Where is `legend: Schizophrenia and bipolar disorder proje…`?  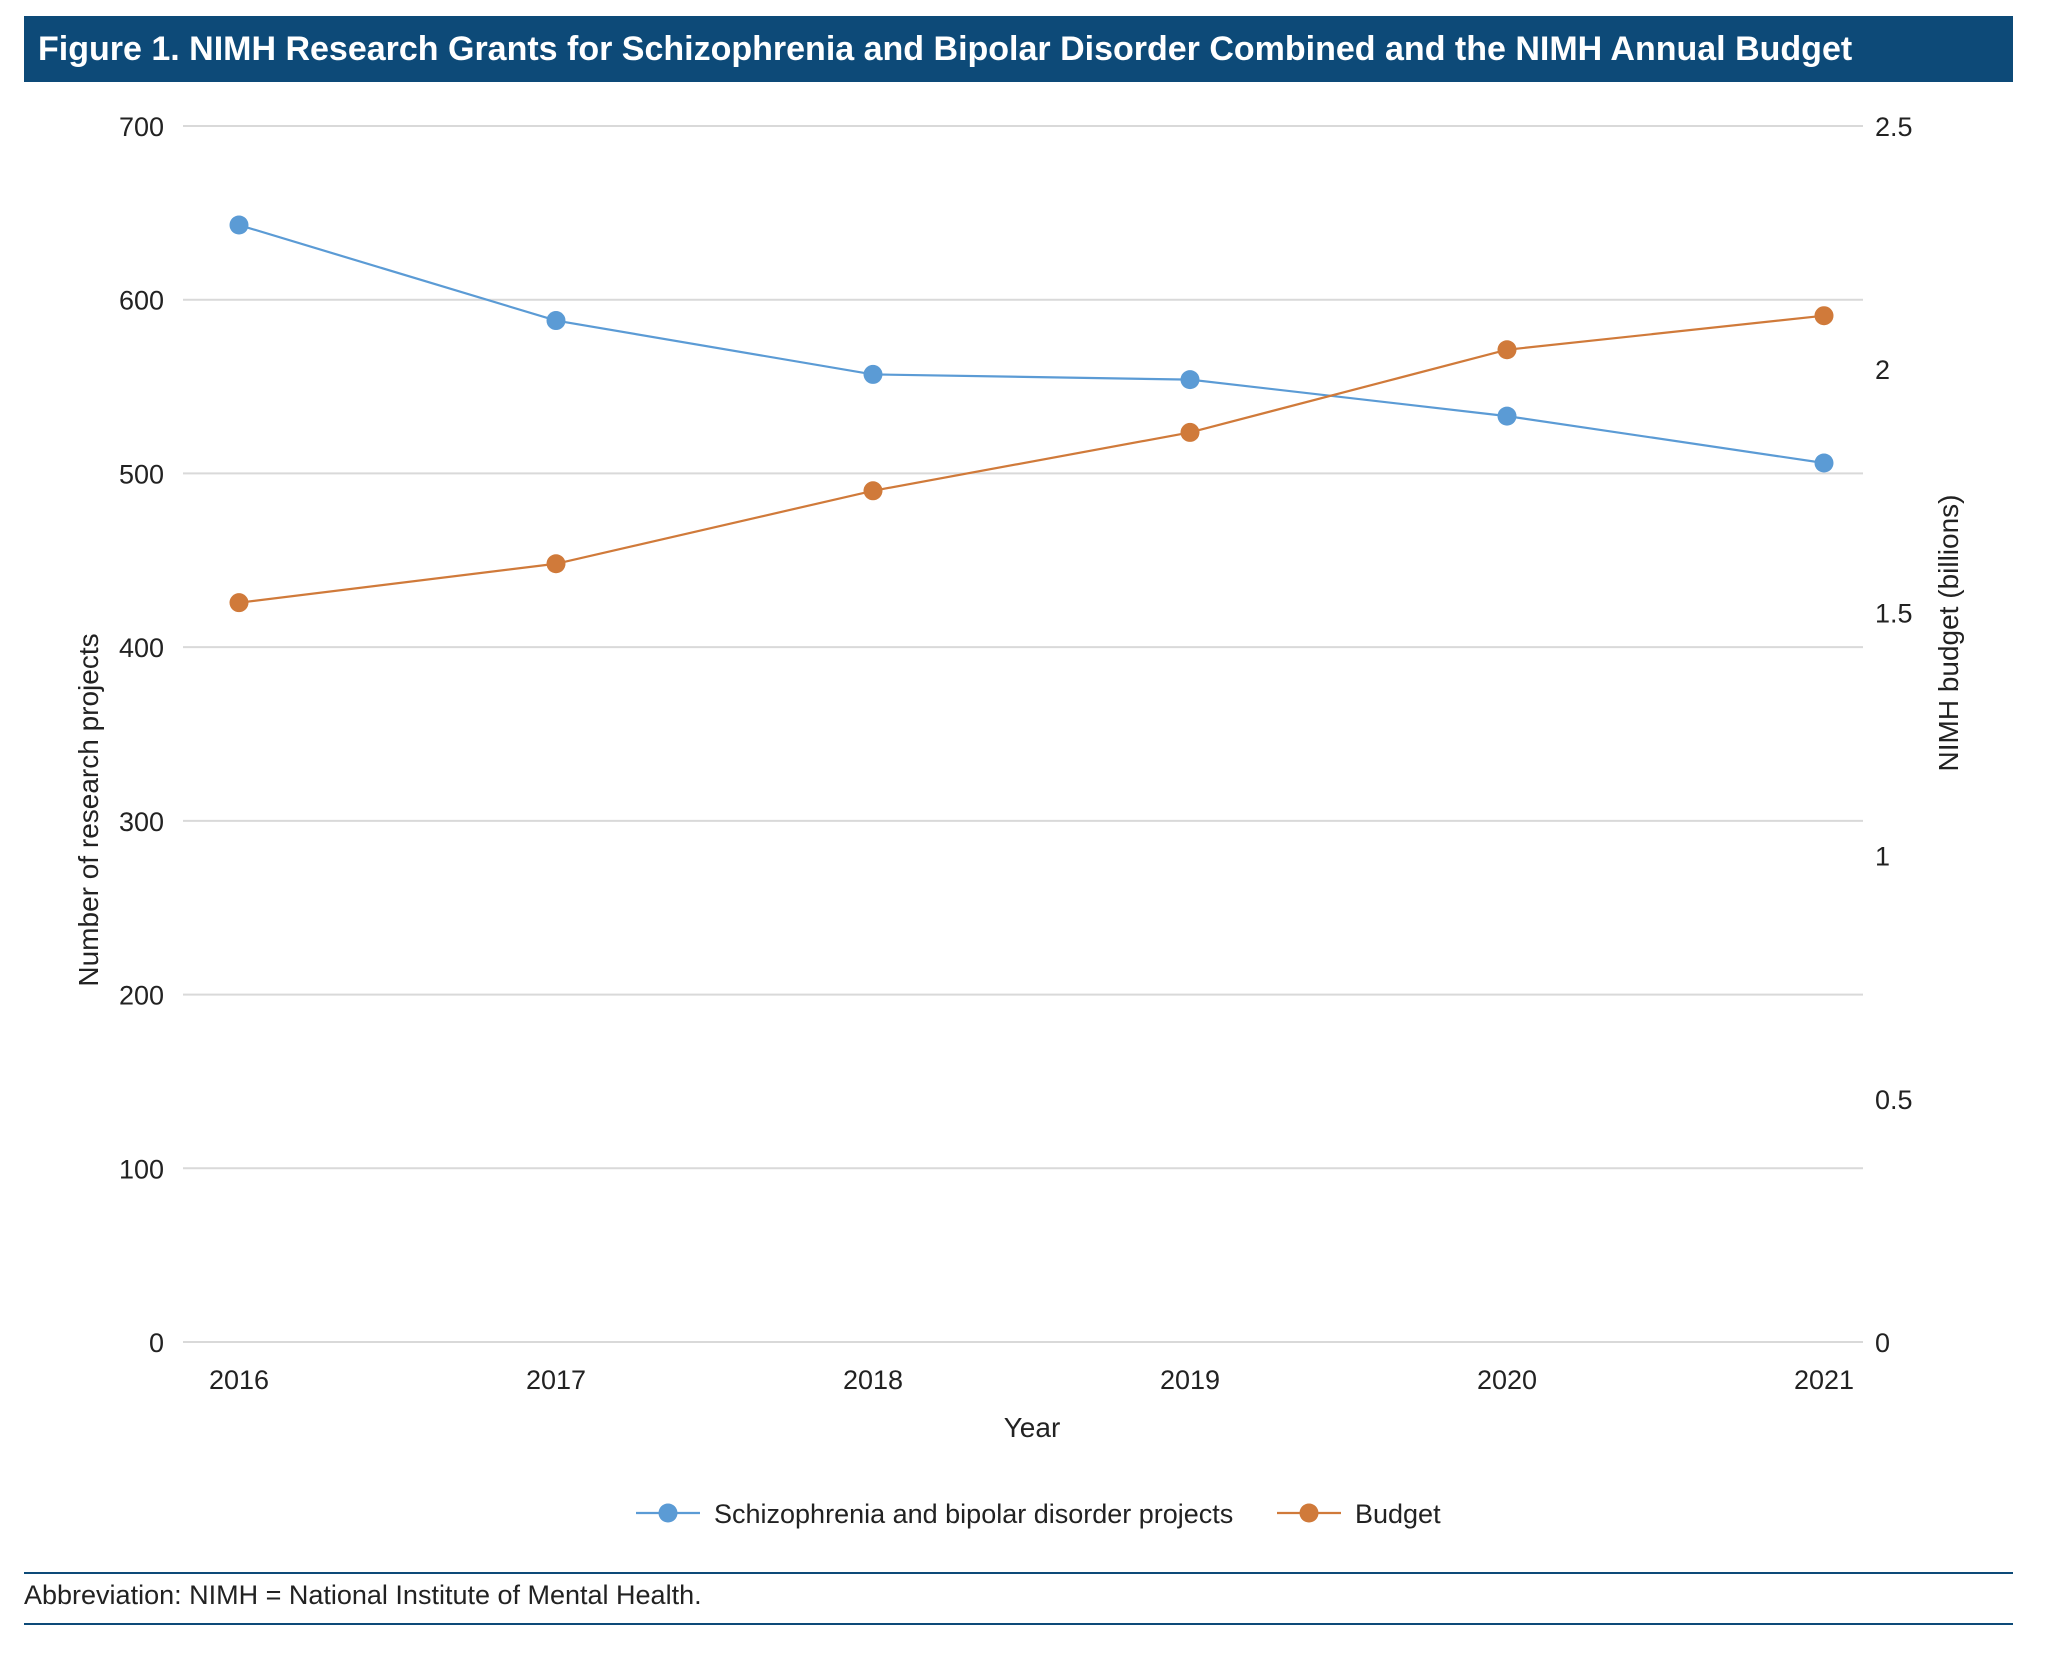
legend: Schizophrenia and bipolar disorder proje… is located at coordinates (1038, 1514).